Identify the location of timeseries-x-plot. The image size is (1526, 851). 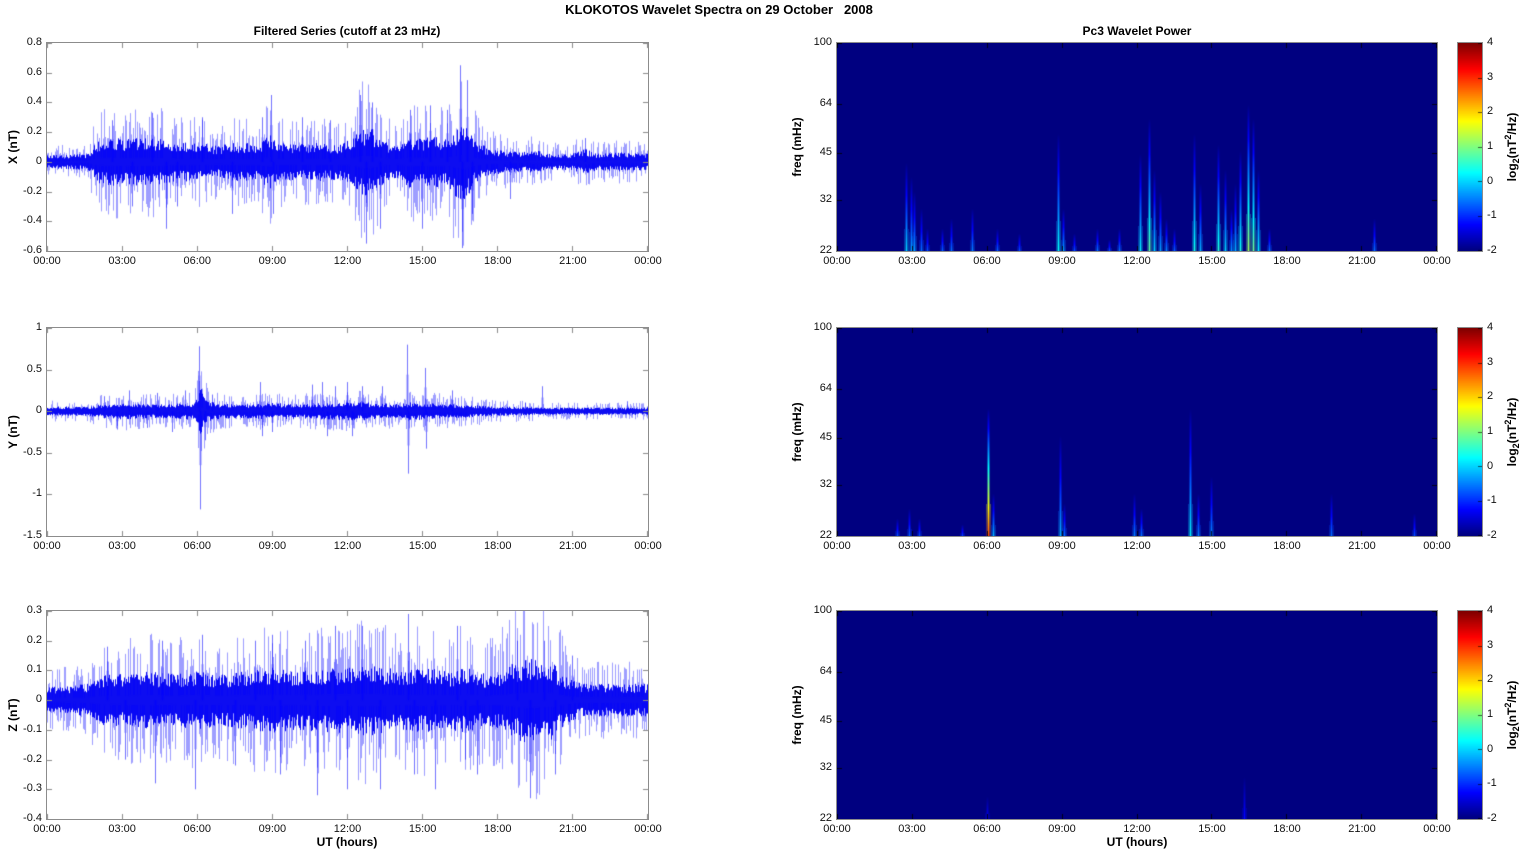
(347, 147).